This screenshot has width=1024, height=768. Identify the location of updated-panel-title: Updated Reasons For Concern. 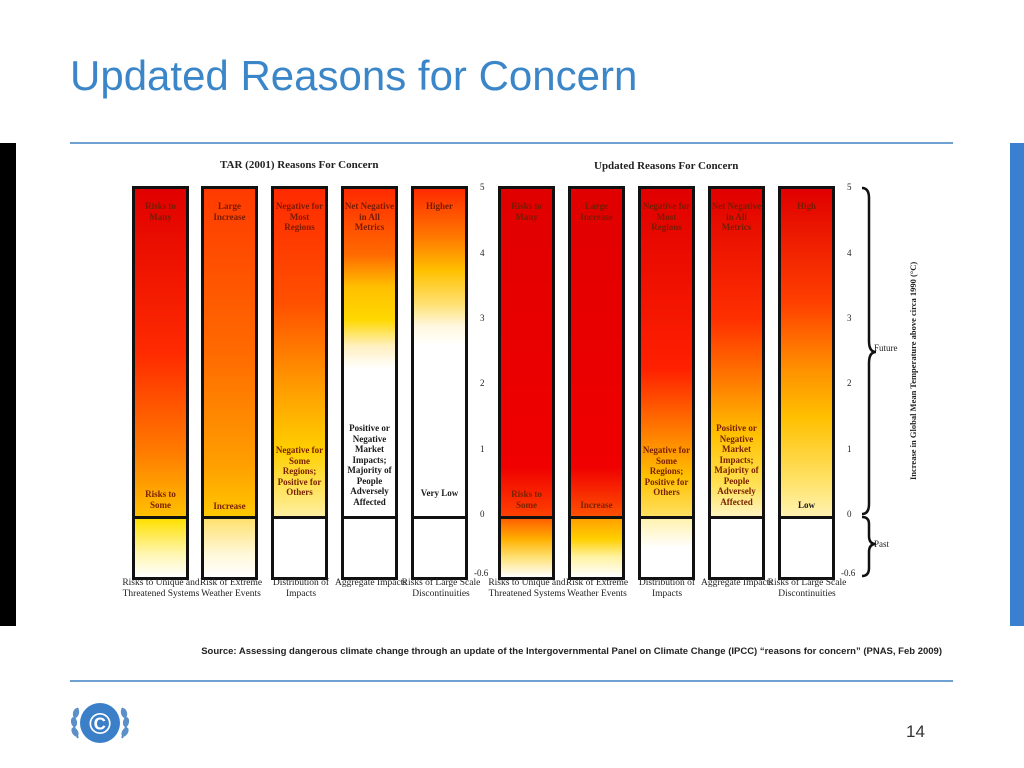
(666, 166).